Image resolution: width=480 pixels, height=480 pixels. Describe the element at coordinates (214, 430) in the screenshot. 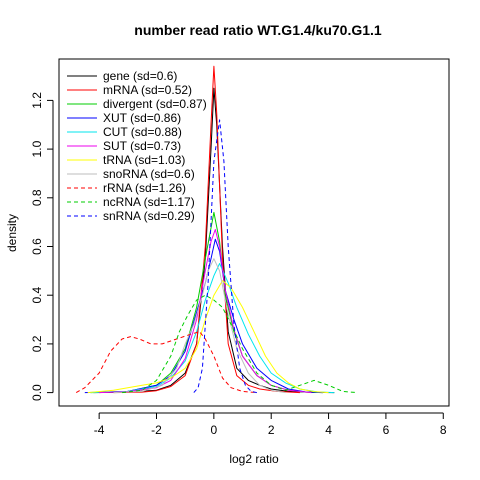

I see `x-tick-label: 0` at that location.